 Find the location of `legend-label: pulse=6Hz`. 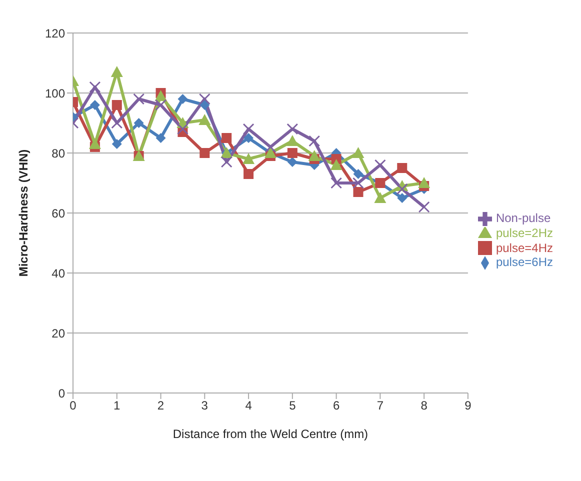

legend-label: pulse=6Hz is located at coordinates (524, 262).